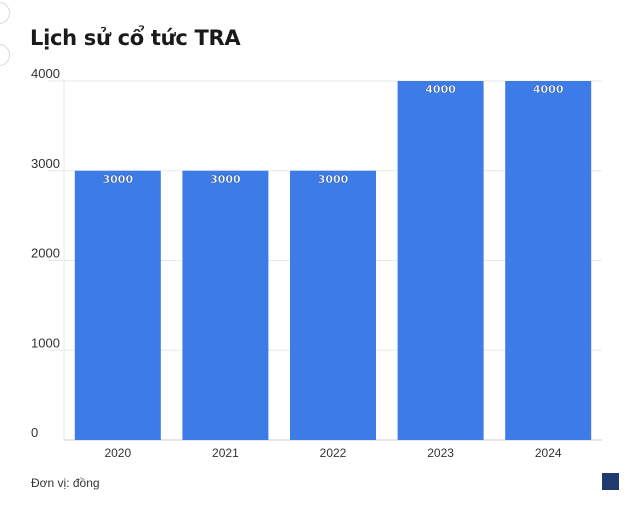  What do you see at coordinates (45, 163) in the screenshot?
I see `y-tick-label: 3000` at bounding box center [45, 163].